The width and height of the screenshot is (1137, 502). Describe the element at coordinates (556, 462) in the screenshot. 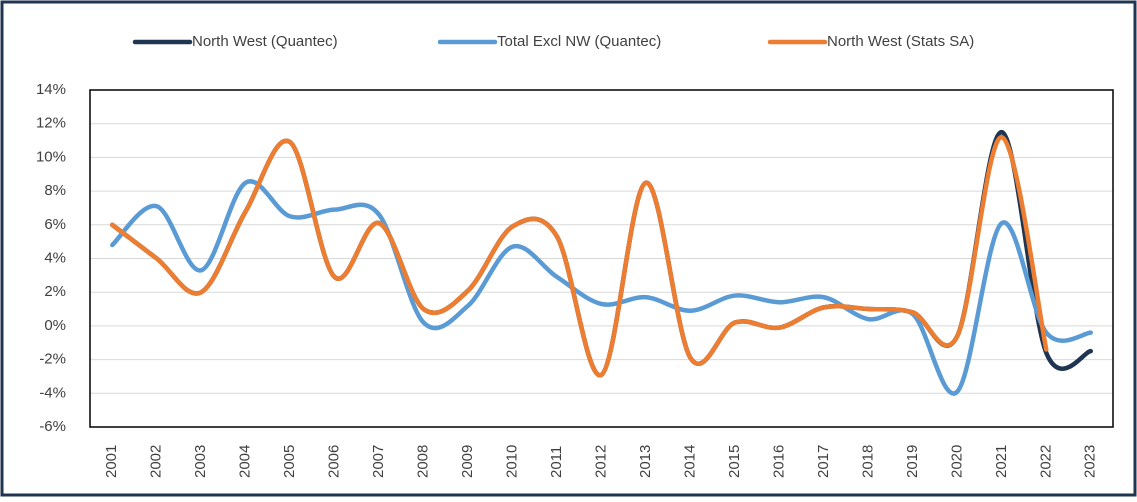

I see `x-tick-label: 2011` at that location.